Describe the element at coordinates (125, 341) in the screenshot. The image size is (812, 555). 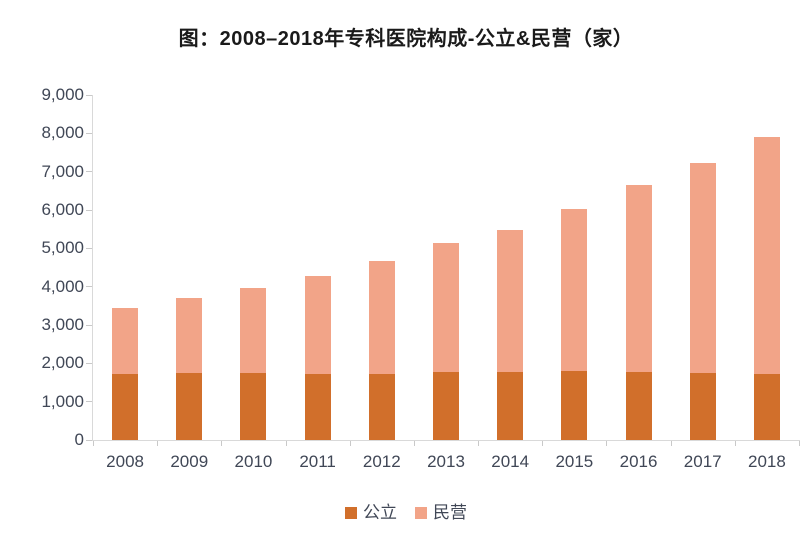
I see `bar-2008-民营` at that location.